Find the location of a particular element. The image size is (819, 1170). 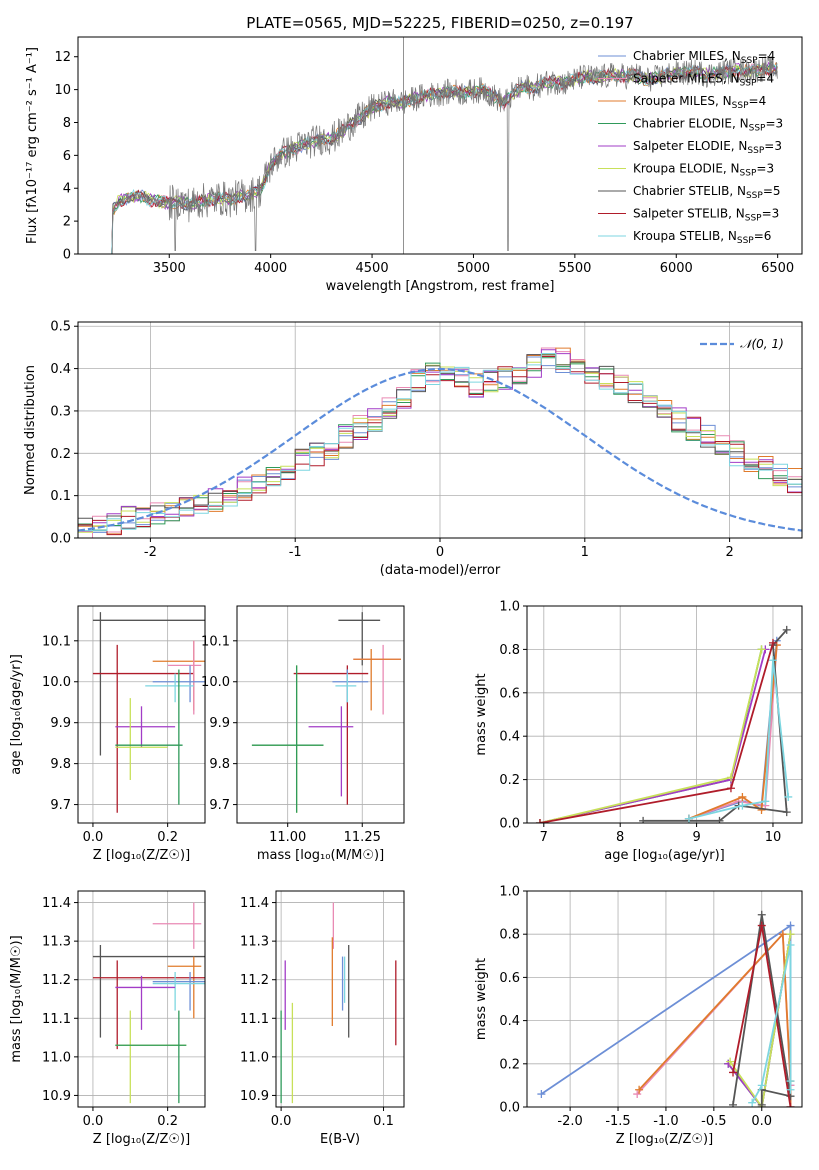

y-axis-label: Flux [fλ10⁻¹⁷ erg cm⁻² s⁻¹ A⁻¹] is located at coordinates (32, 145).